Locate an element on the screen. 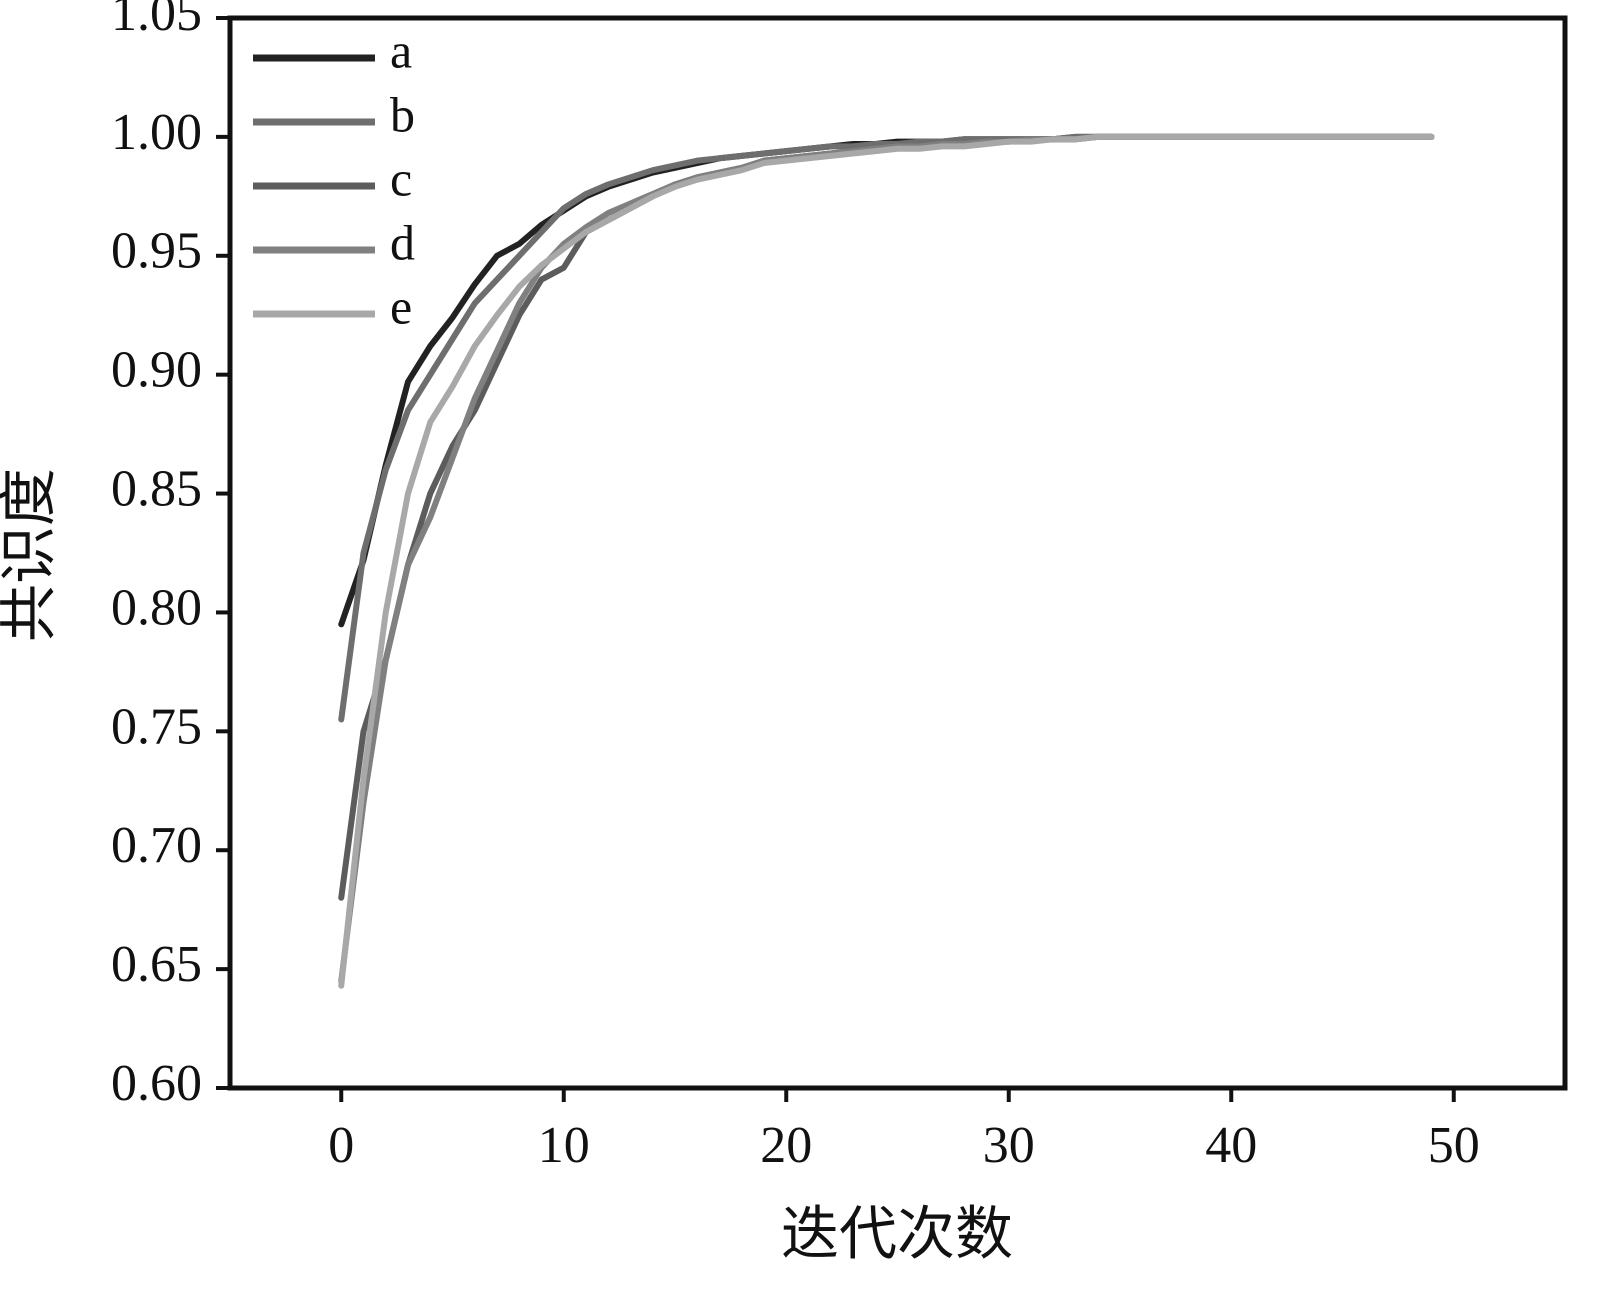 The height and width of the screenshot is (1298, 1603). y-tick-label: 0.95 is located at coordinates (156, 251).